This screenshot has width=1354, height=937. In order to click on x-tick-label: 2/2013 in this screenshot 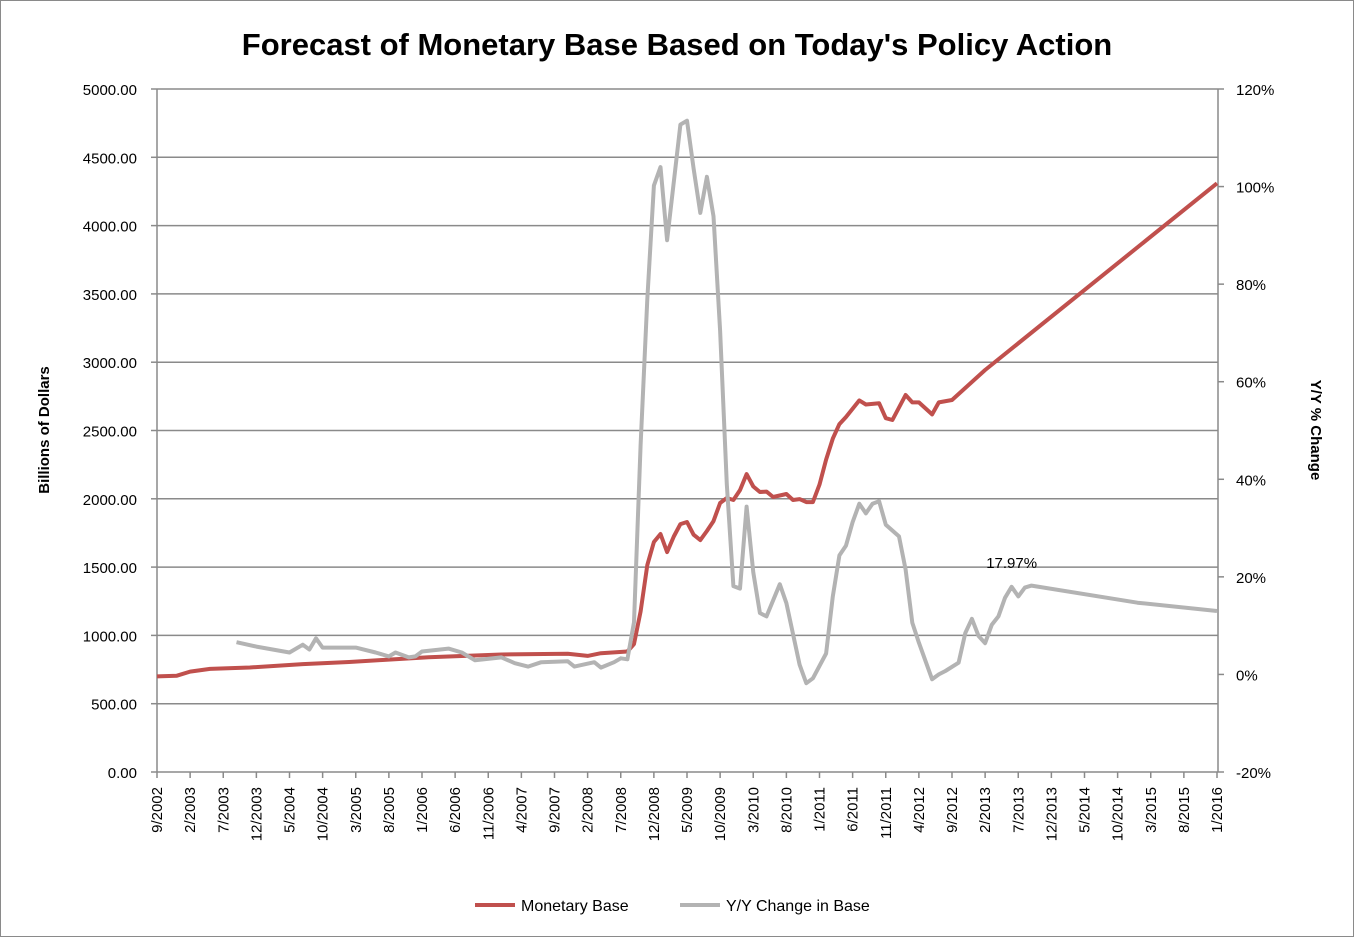, I will do `click(985, 810)`.